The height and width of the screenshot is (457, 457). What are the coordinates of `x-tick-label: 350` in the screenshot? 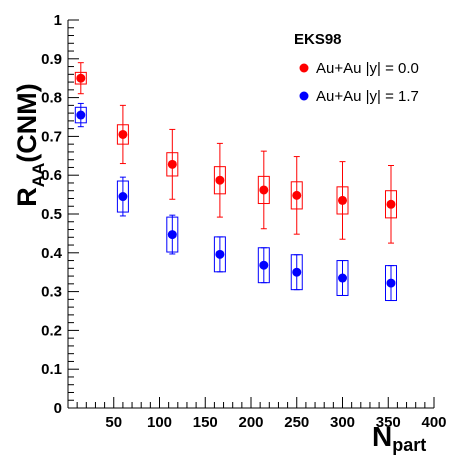 It's located at (388, 422).